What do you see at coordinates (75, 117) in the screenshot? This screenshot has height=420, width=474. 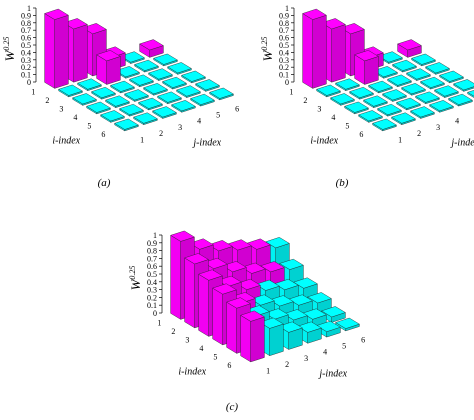 I see `i-tick-label: 4` at bounding box center [75, 117].